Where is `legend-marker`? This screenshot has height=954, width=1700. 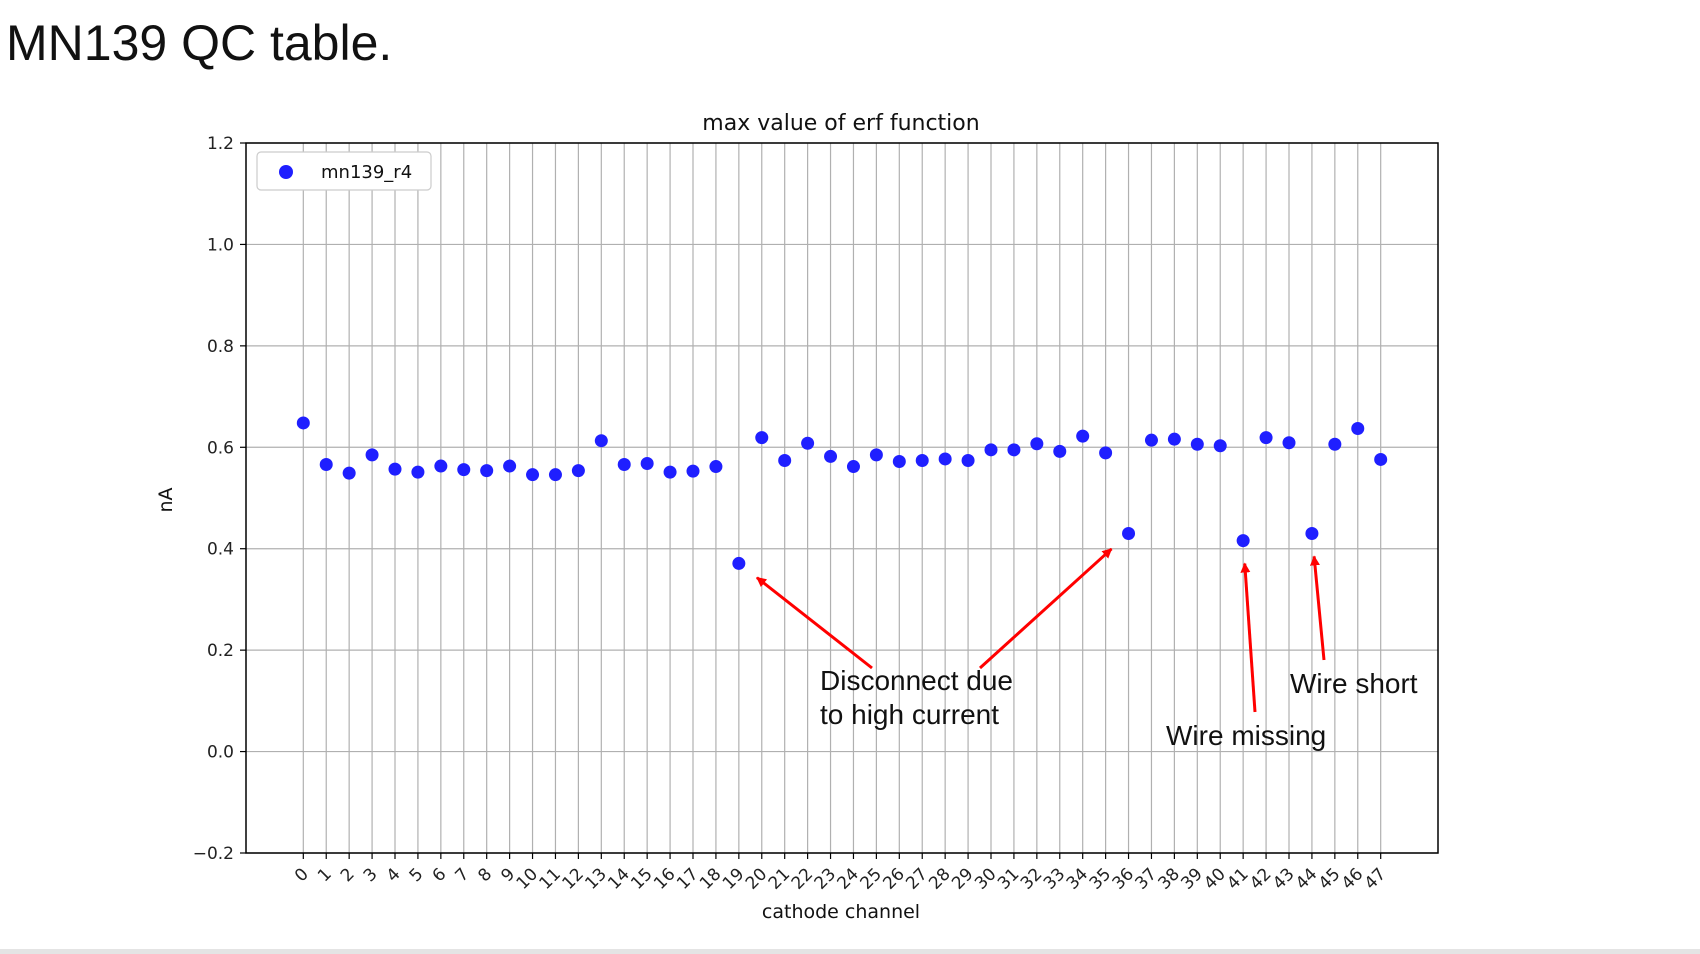 legend-marker is located at coordinates (286, 172).